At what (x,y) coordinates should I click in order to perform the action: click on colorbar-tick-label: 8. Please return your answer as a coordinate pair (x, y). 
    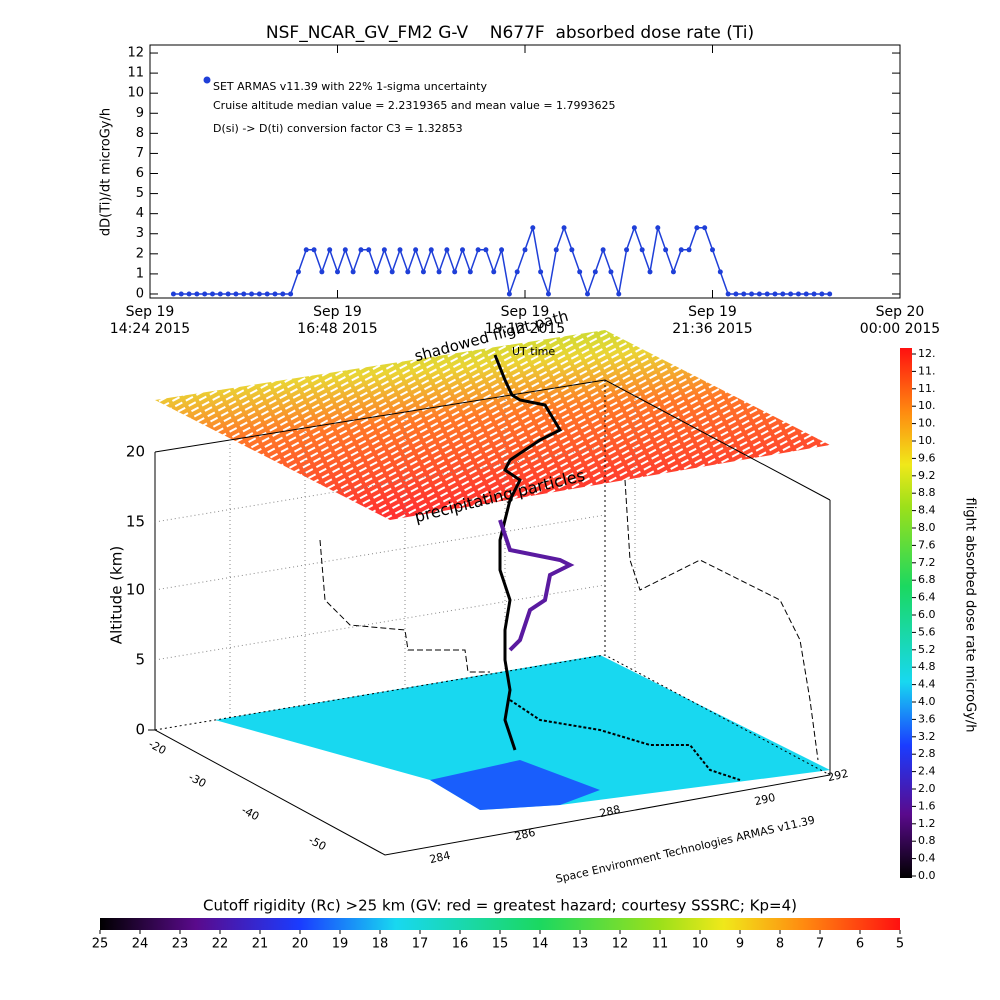
    Looking at the image, I should click on (780, 944).